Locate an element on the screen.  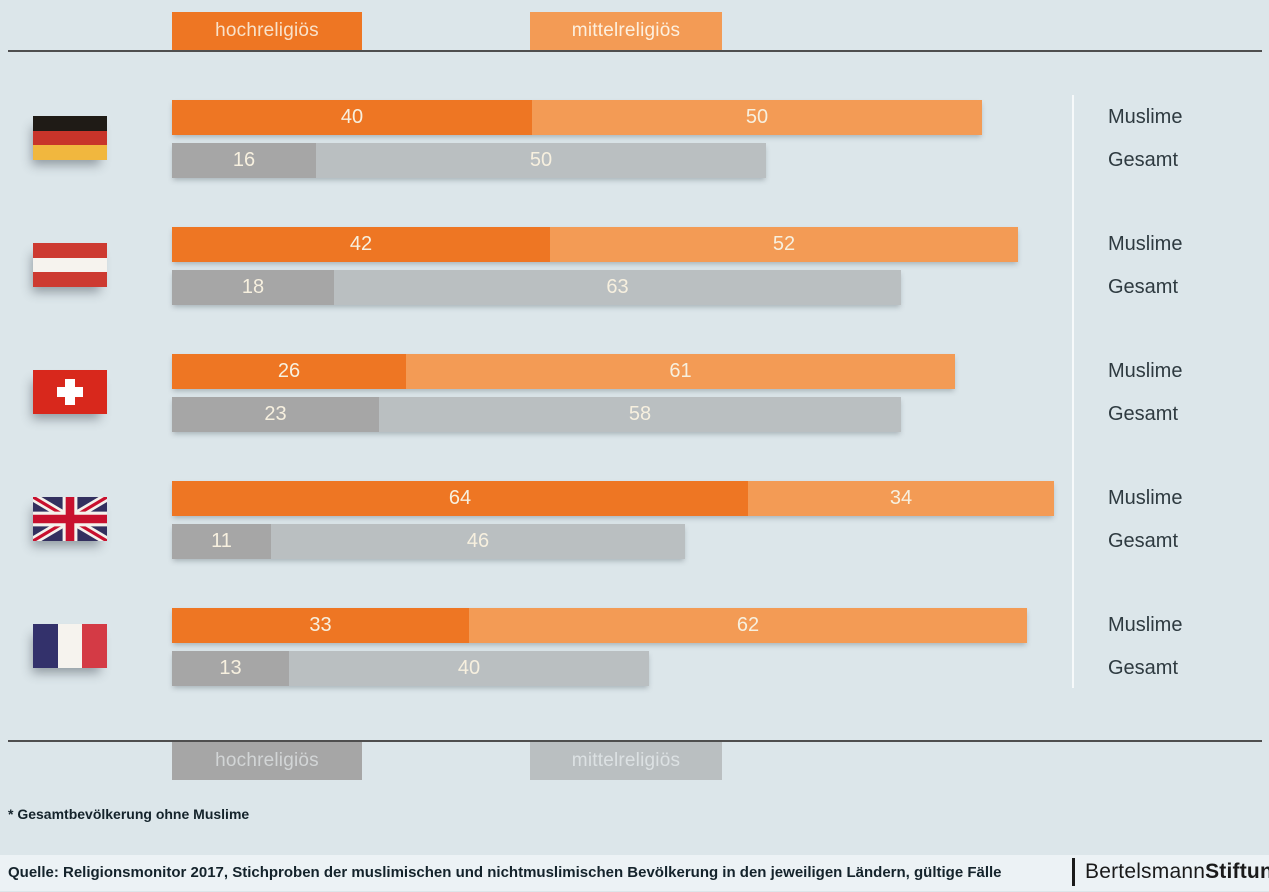
bottom-band is located at coordinates (634, 873).